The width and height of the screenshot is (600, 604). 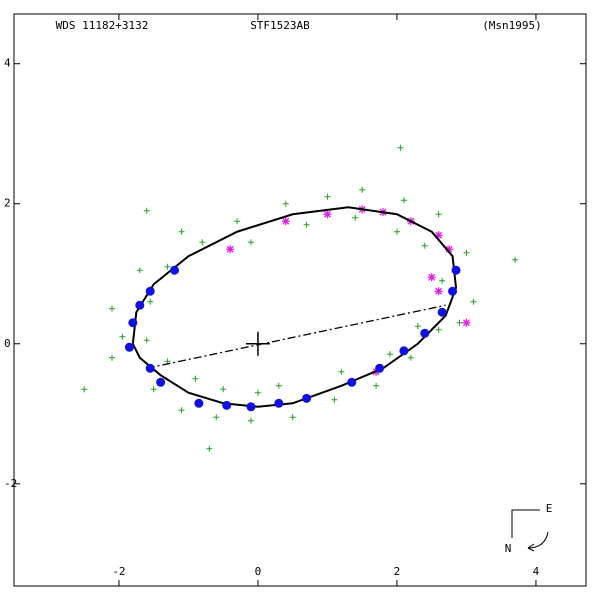 What do you see at coordinates (525, 523) in the screenshot?
I see `compass-axes` at bounding box center [525, 523].